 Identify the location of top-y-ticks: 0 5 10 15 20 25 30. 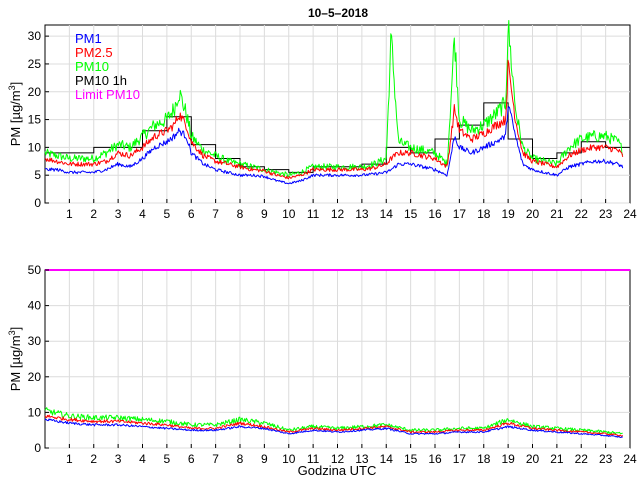
(38, 119).